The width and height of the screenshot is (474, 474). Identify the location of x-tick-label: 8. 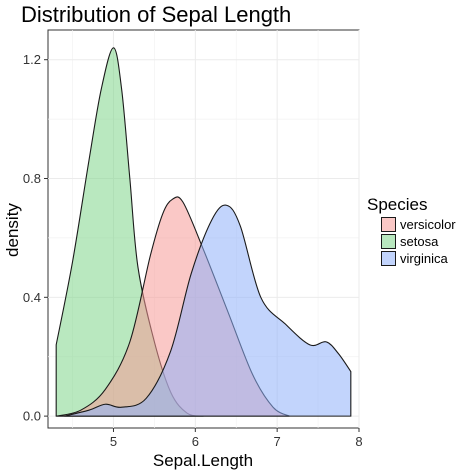
(358, 441).